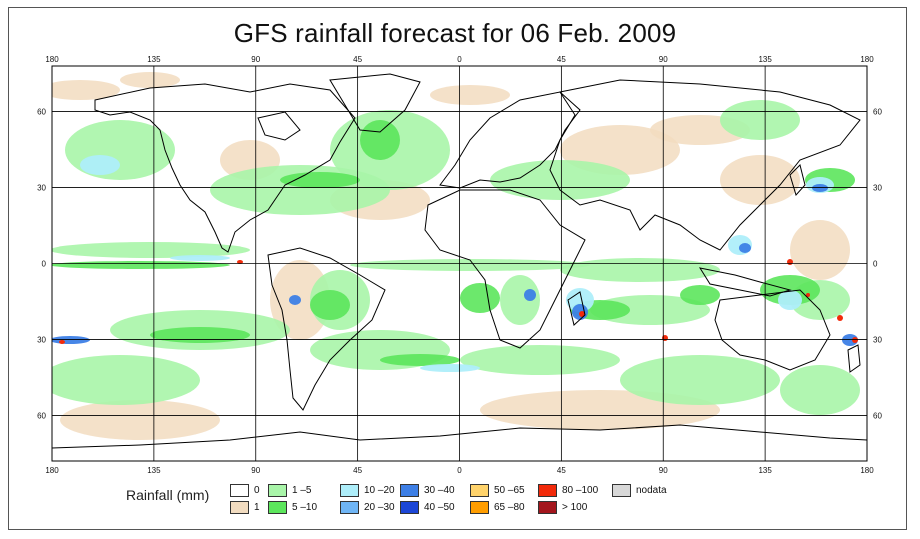 The width and height of the screenshot is (920, 539). Describe the element at coordinates (439, 490) in the screenshot. I see `legend-label: 30 –40` at that location.